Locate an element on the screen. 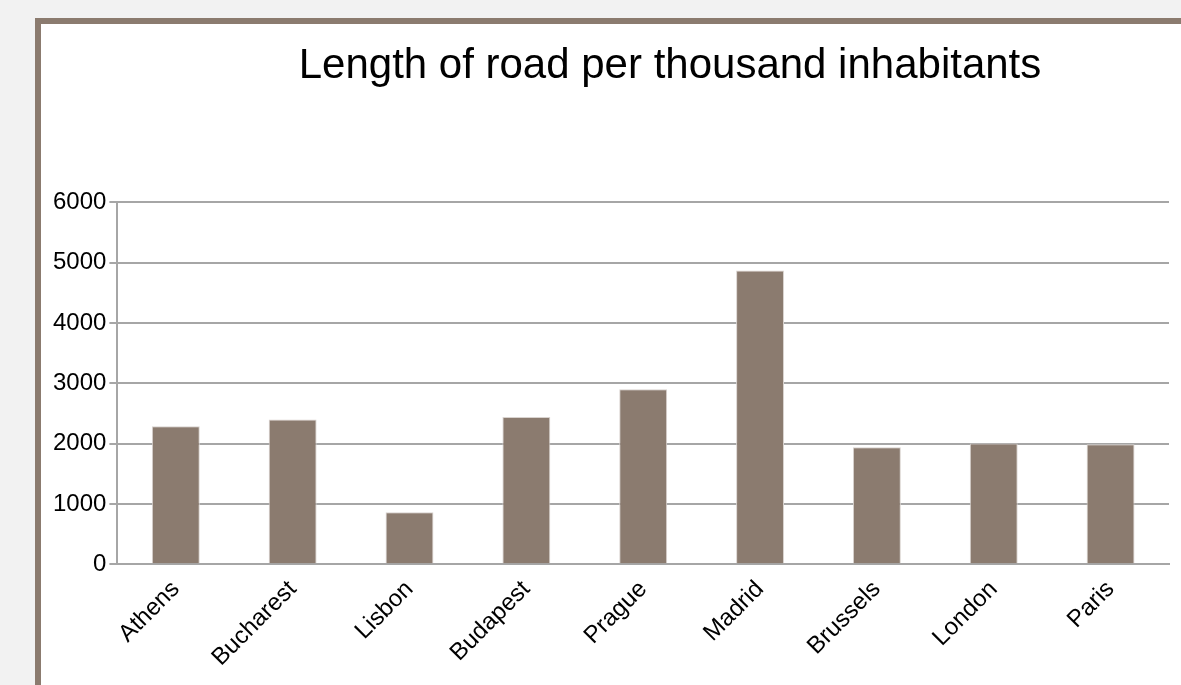  y-tick-label: 4000 is located at coordinates (80, 321).